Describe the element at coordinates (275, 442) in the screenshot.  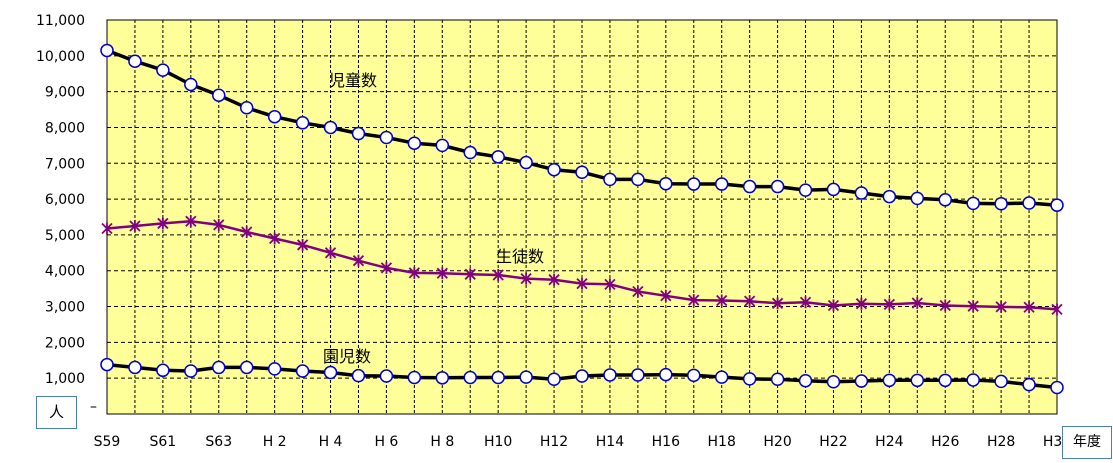
I see `x-tick-label: H 2` at that location.